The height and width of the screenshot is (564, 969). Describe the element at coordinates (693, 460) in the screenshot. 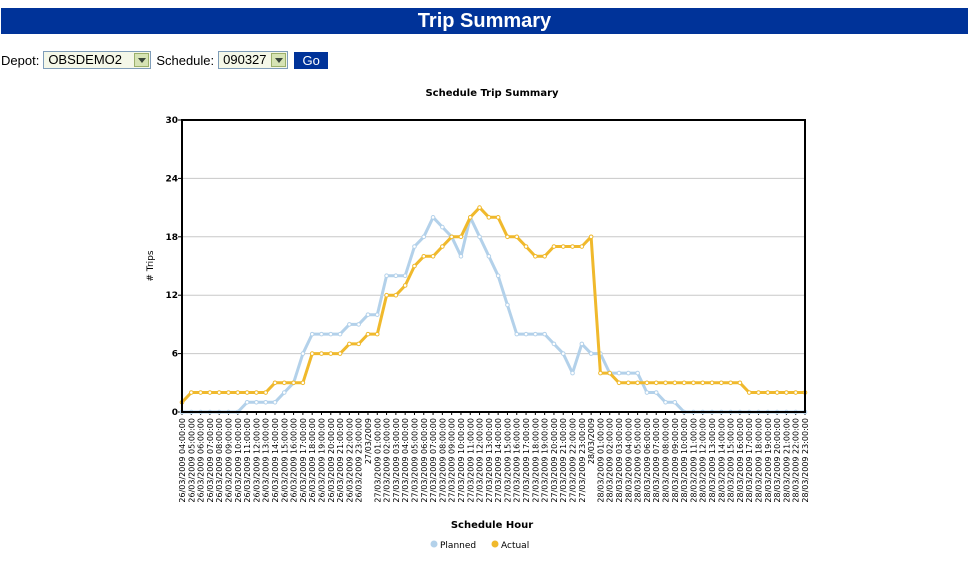

I see `x-tick-label: 28/03/2009 11:00:00` at that location.